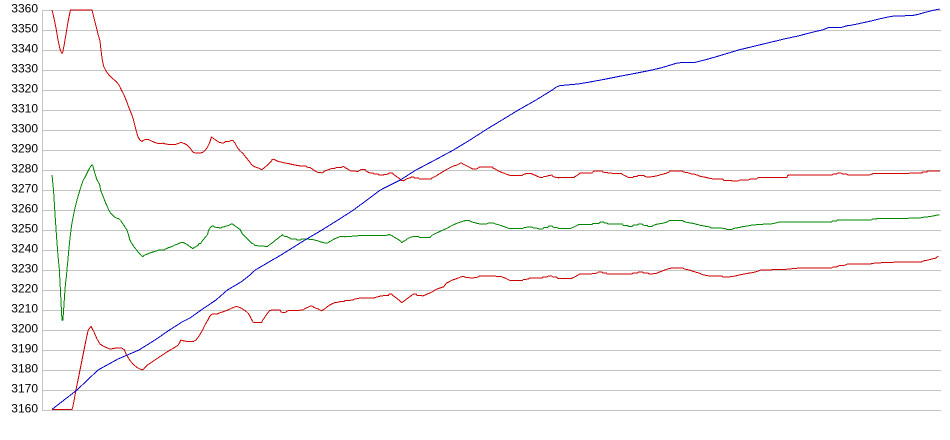 The height and width of the screenshot is (440, 950). I want to click on svg-text: 3340, so click(24, 49).